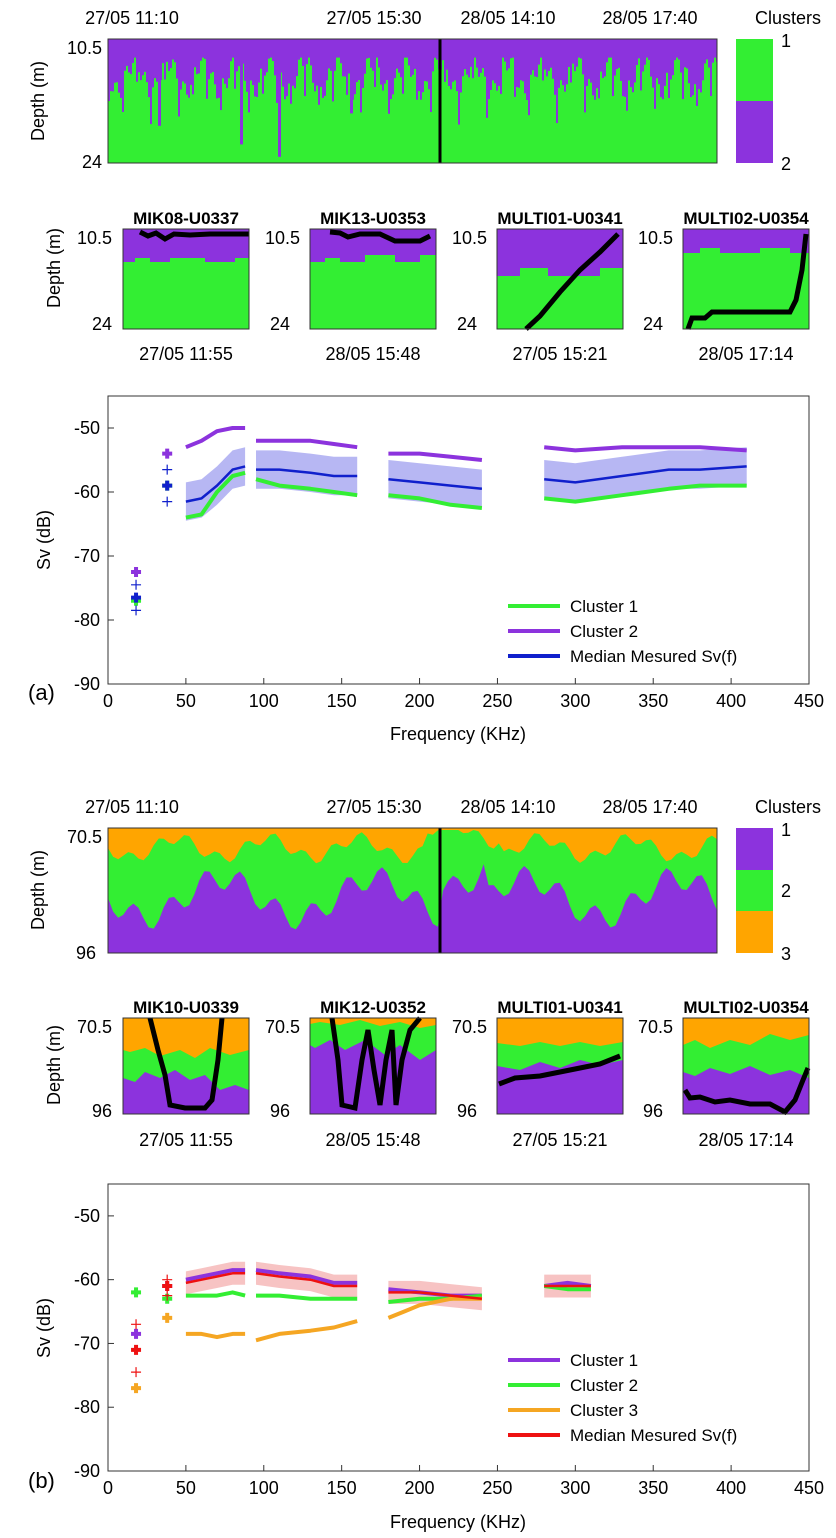 The image size is (836, 1538). Describe the element at coordinates (746, 218) in the screenshot. I see `subpanel-title: MULTI02-U0354` at that location.